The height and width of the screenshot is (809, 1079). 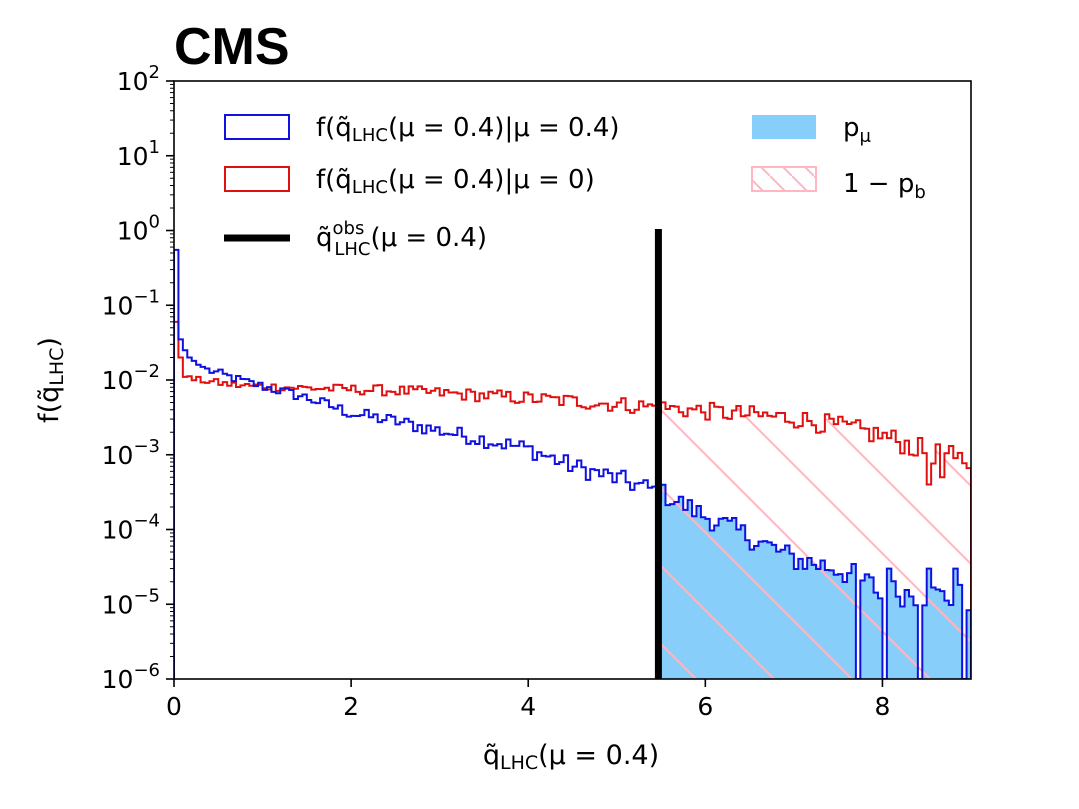 What do you see at coordinates (882, 706) in the screenshot?
I see `x-tick-label: 8` at bounding box center [882, 706].